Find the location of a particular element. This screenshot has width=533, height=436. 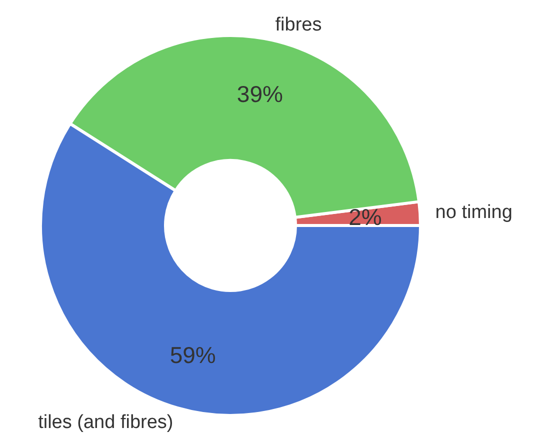

data-label: 39% is located at coordinates (259, 93).